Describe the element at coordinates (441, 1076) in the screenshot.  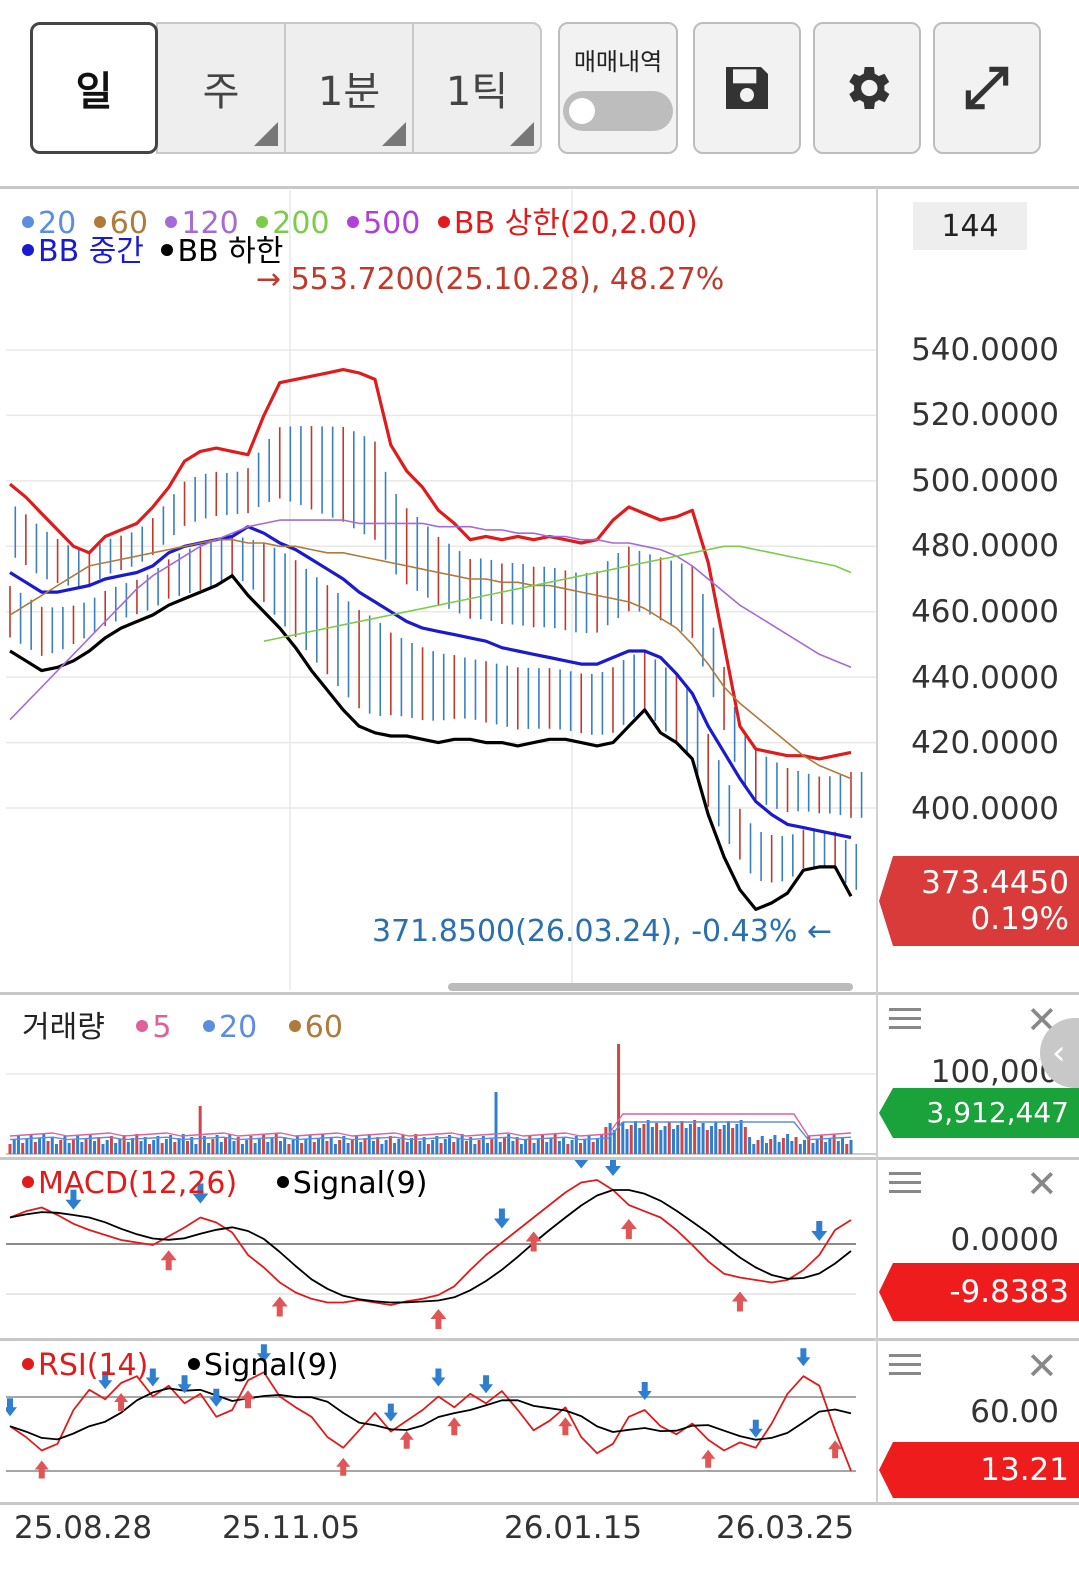
I see `volume-chart` at that location.